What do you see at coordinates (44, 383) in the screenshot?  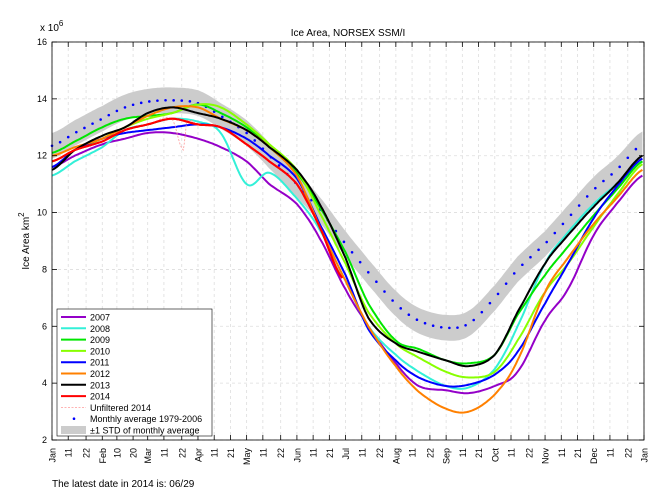 I see `y-tick-label: 4` at bounding box center [44, 383].